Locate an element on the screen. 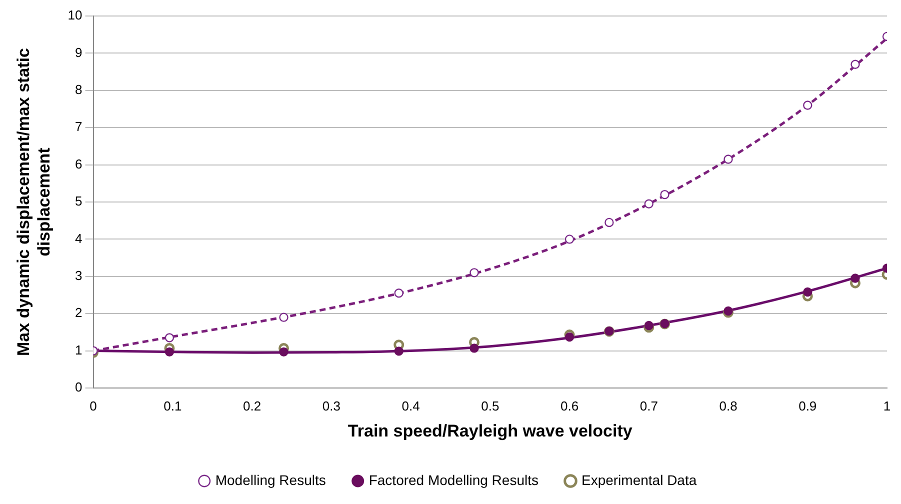 The height and width of the screenshot is (504, 901). y-tick-label: 6 is located at coordinates (78, 164).